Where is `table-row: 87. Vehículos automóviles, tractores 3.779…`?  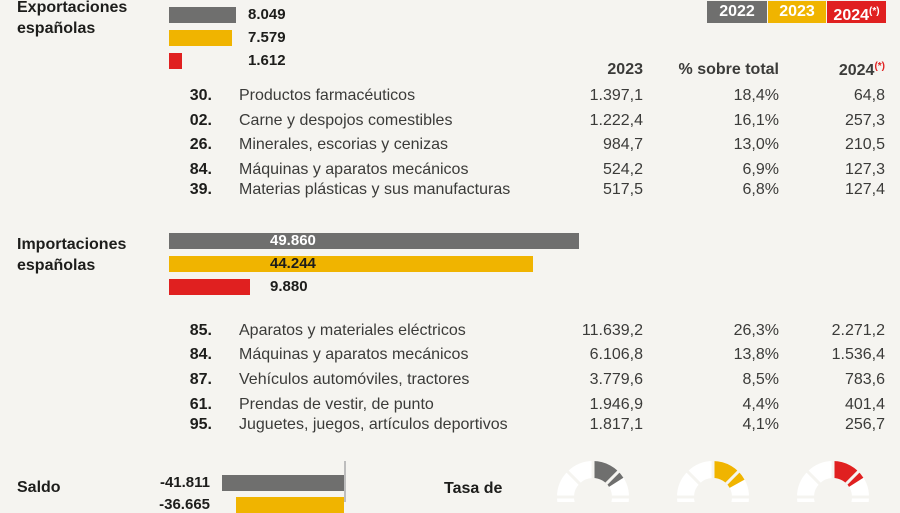 table-row: 87. Vehículos automóviles, tractores 3.779… is located at coordinates (450, 380).